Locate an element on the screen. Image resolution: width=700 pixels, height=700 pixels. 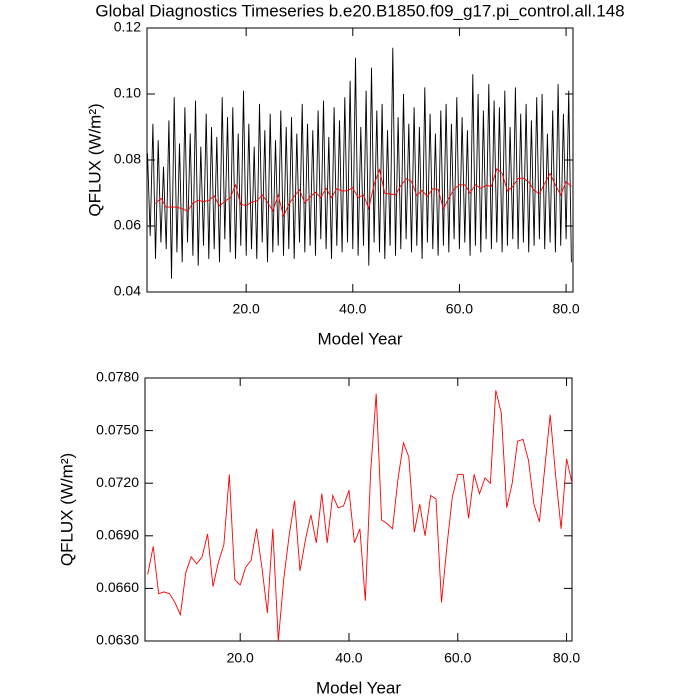
y-tick-label: 0.08 is located at coordinates (127, 159).